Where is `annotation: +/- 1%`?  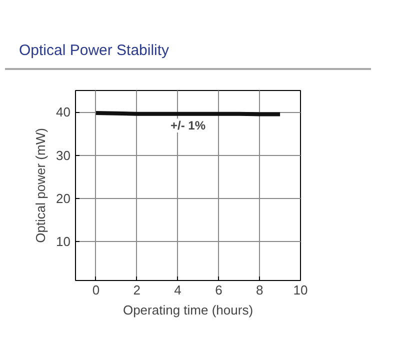
annotation: +/- 1% is located at coordinates (188, 125).